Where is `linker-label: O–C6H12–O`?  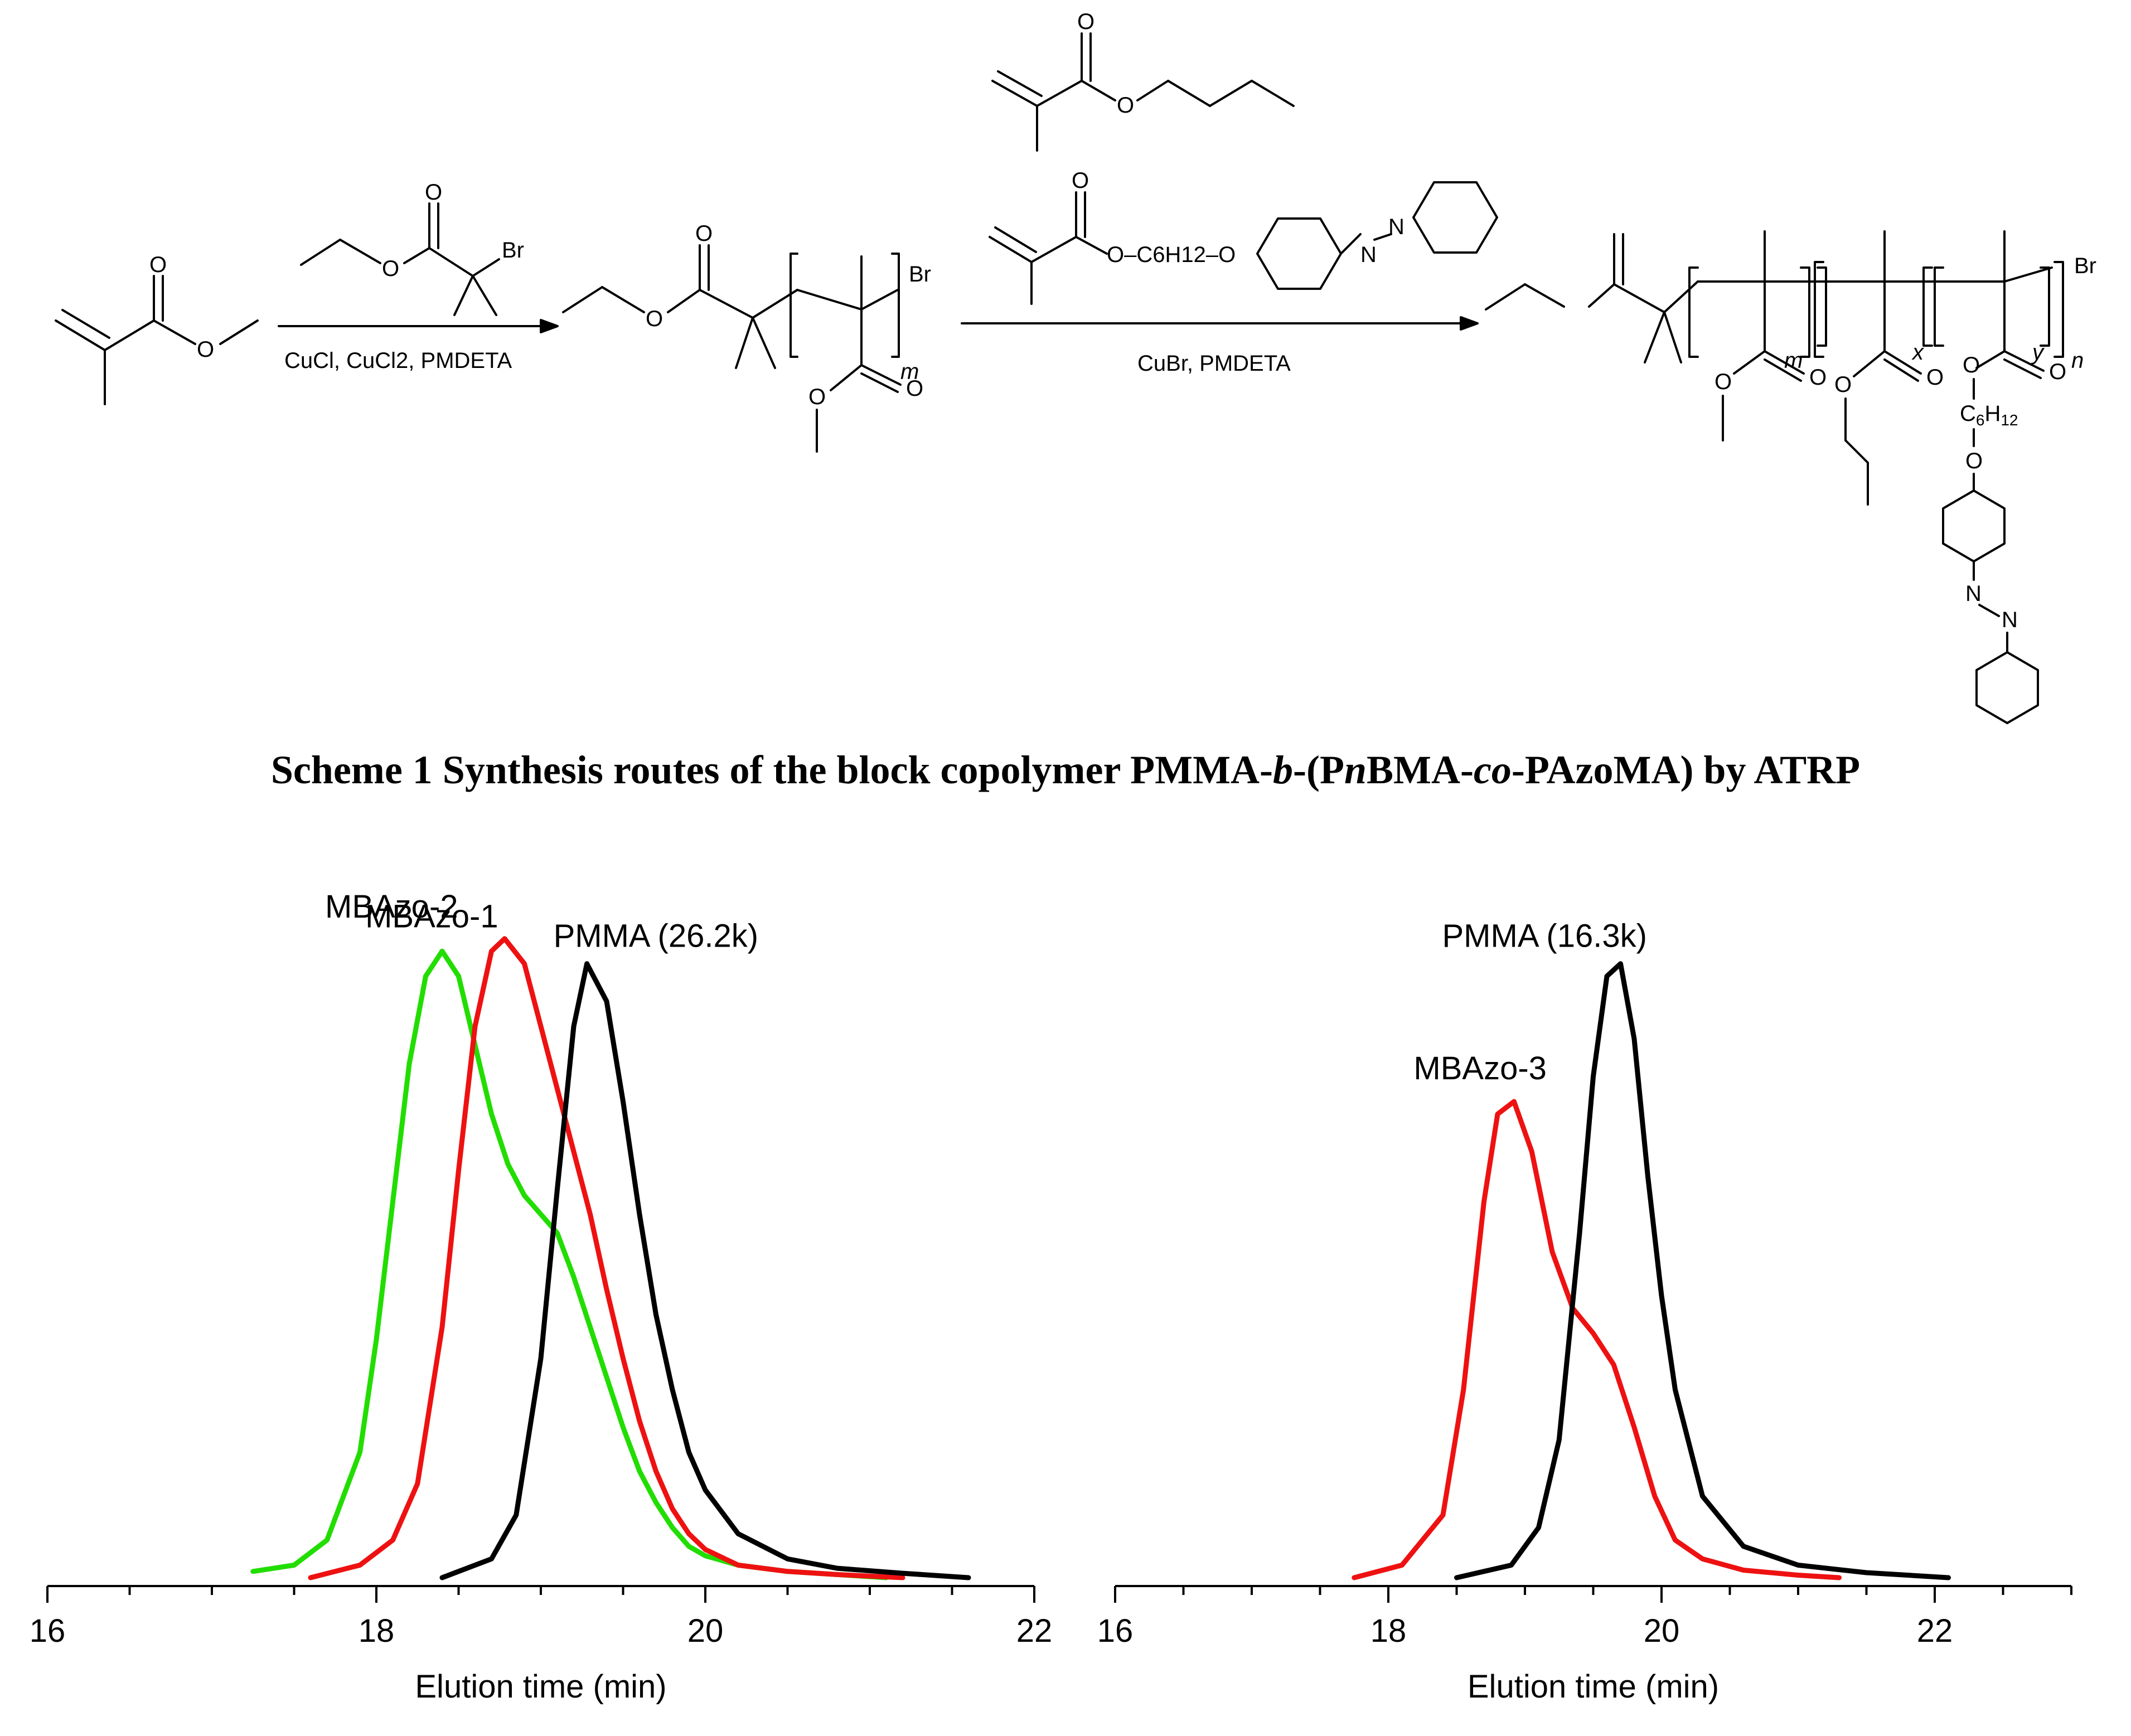
linker-label: O–C6H12–O is located at coordinates (1171, 255).